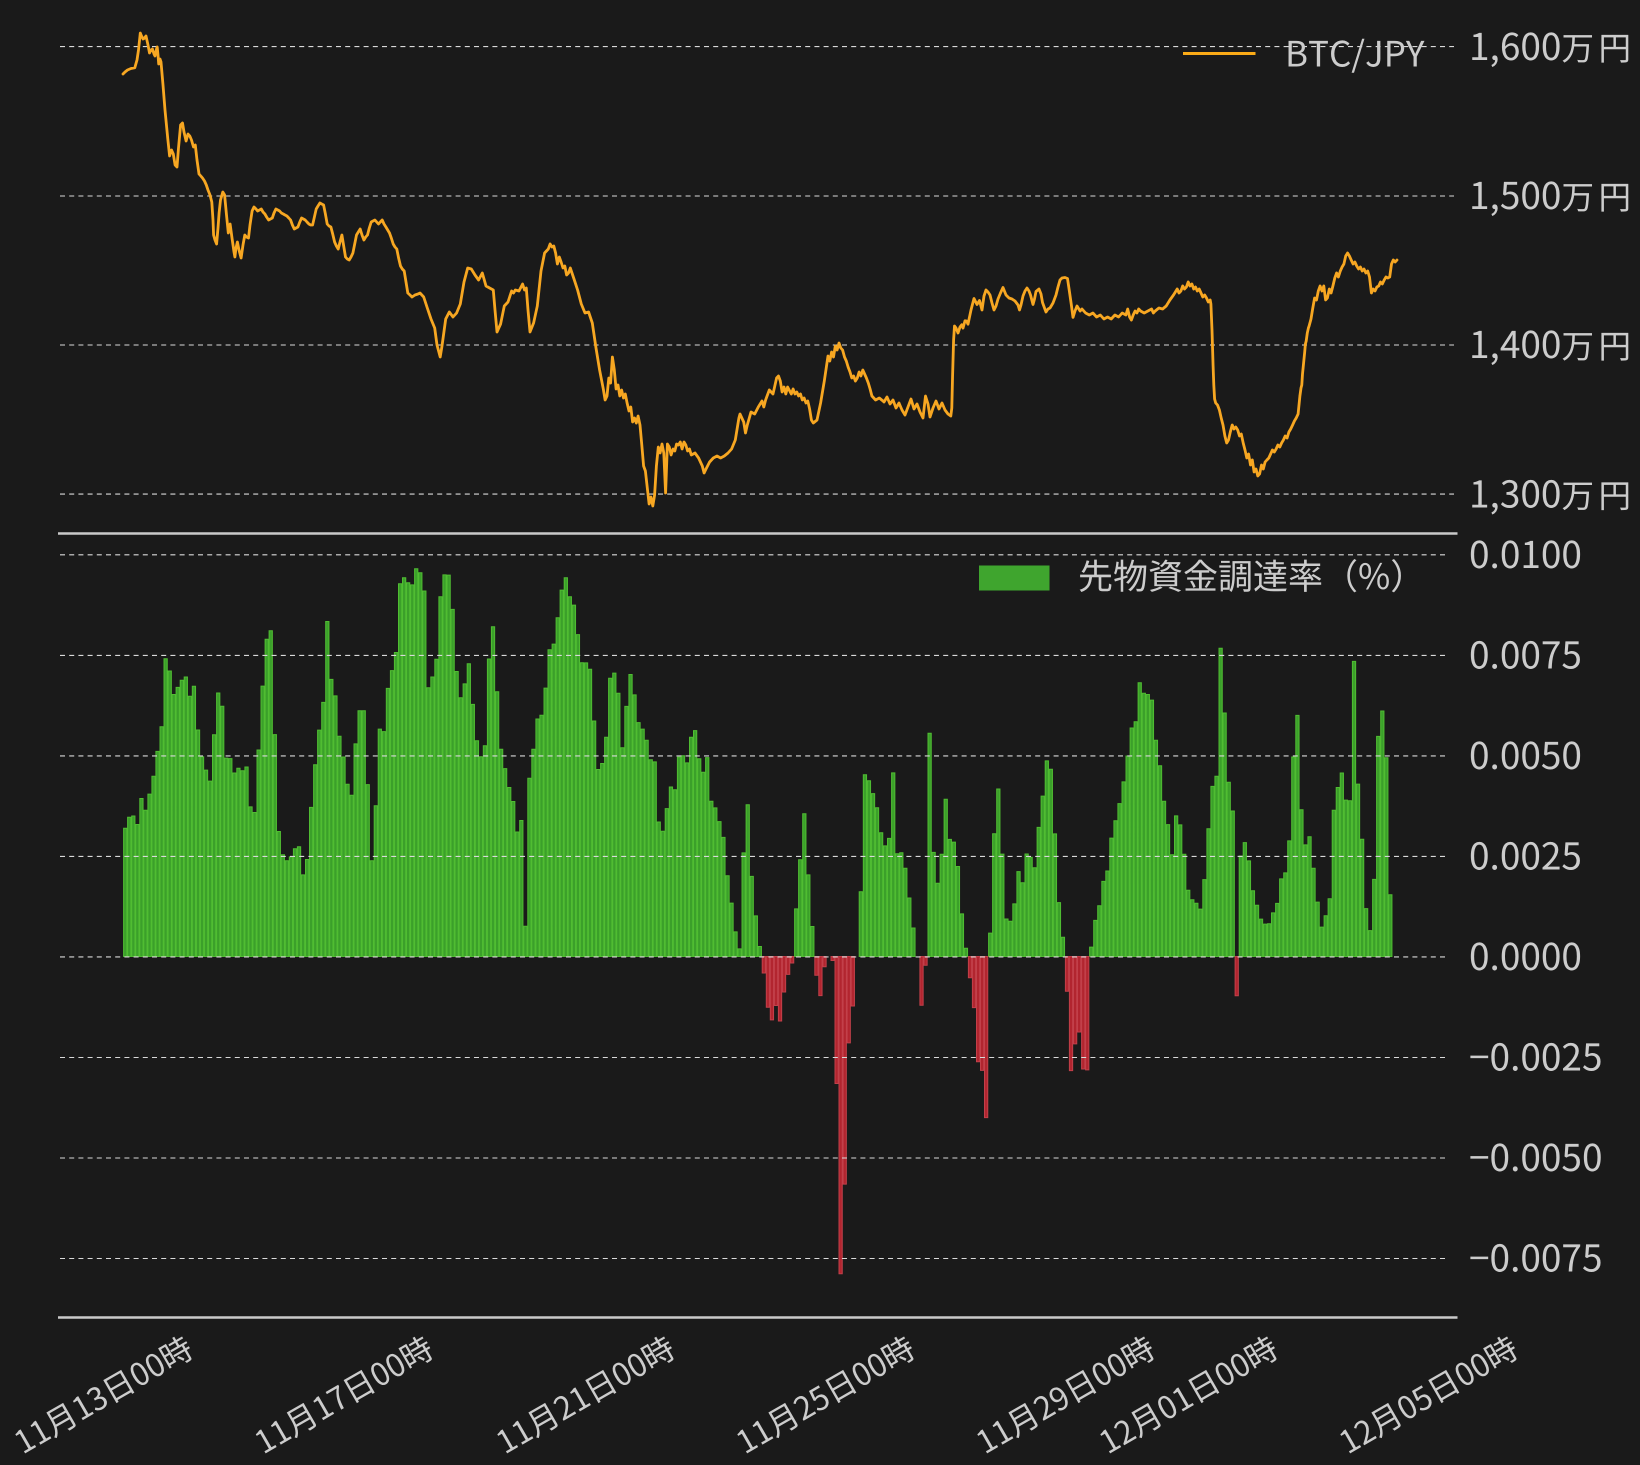 The height and width of the screenshot is (1465, 1640). I want to click on svg-text: 1,500万円, so click(1552, 193).